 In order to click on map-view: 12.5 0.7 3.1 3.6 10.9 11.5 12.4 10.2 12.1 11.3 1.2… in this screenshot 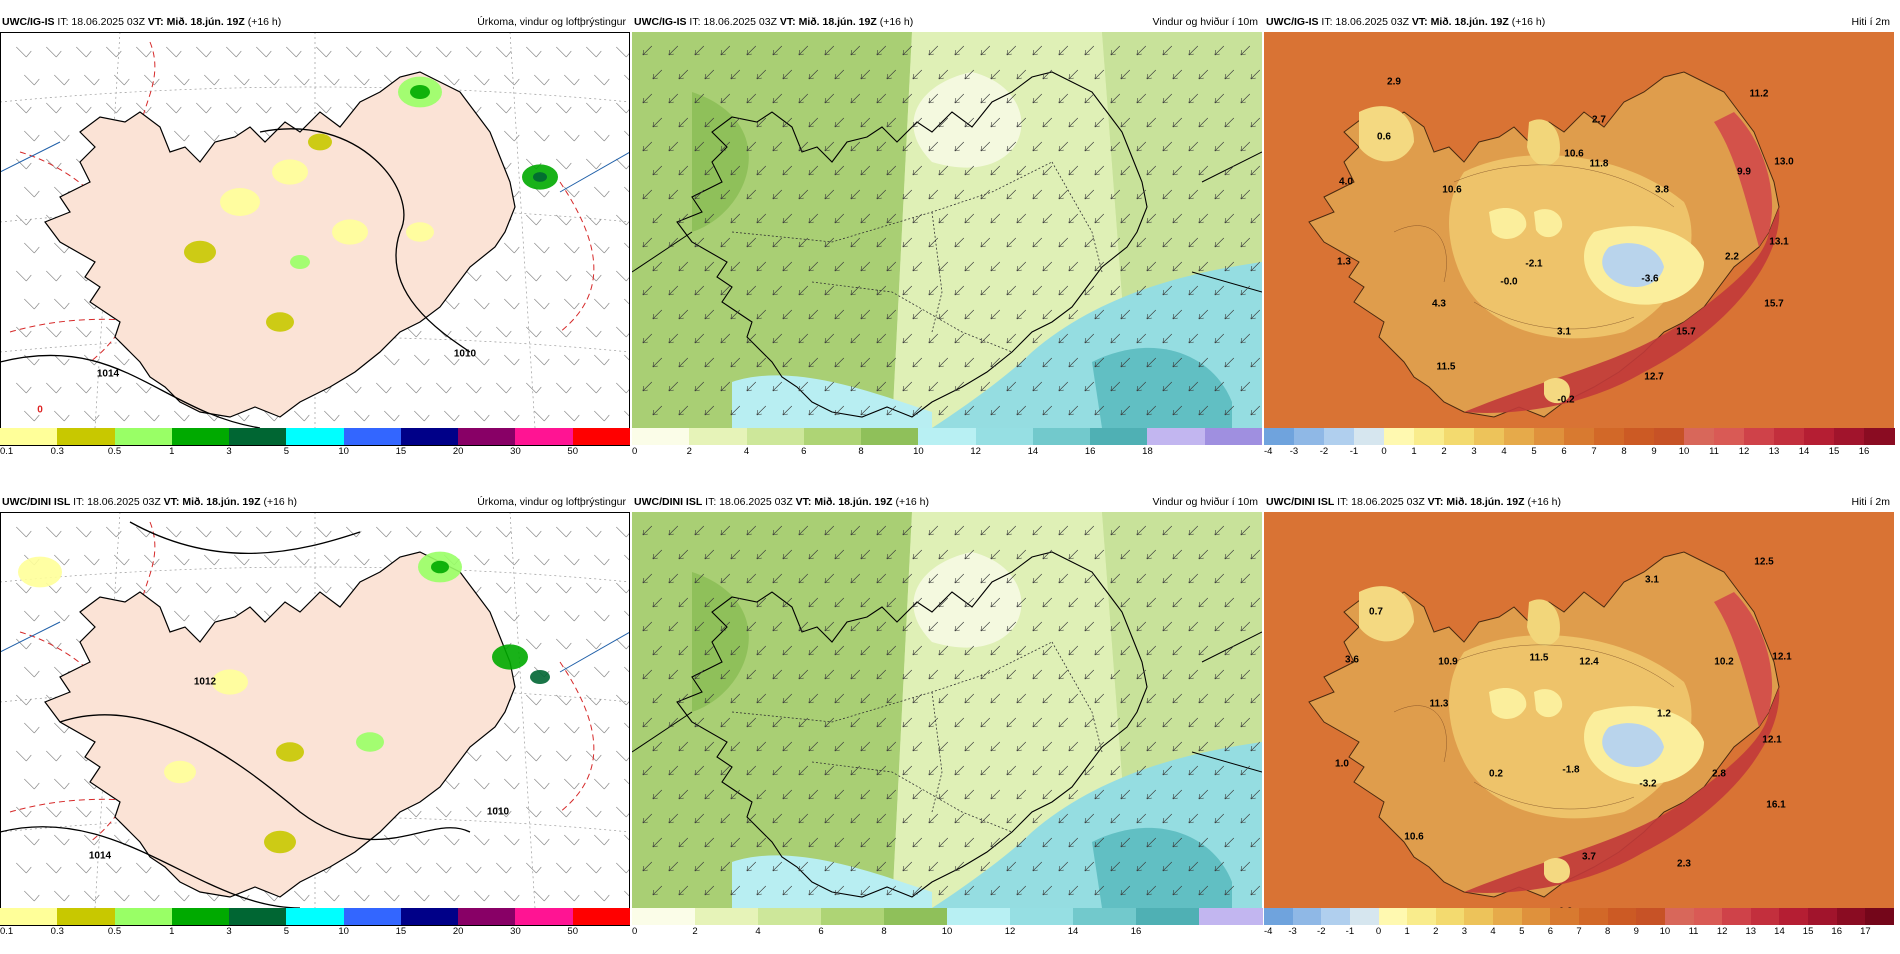, I will do `click(1579, 719)`.